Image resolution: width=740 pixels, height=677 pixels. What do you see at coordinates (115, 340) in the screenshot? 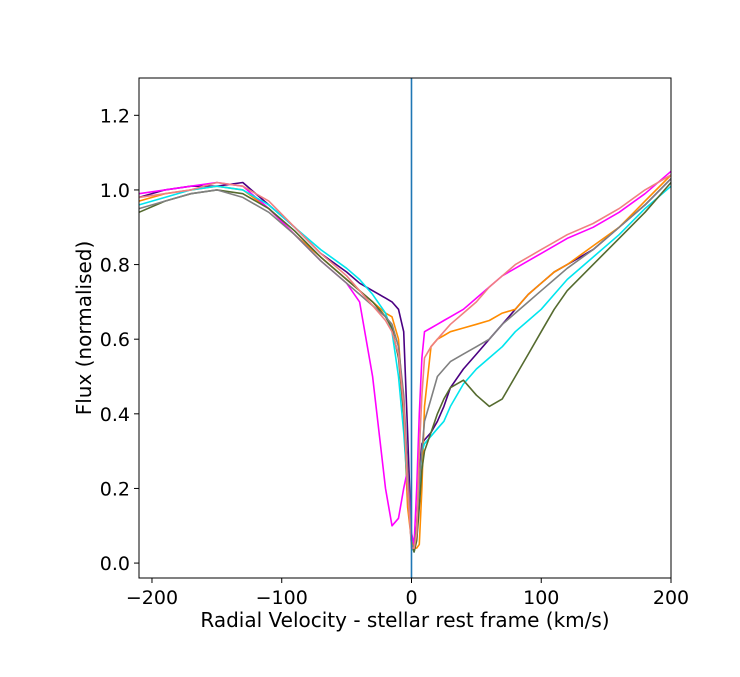
I see `y-tick-label: 0.6` at bounding box center [115, 340].